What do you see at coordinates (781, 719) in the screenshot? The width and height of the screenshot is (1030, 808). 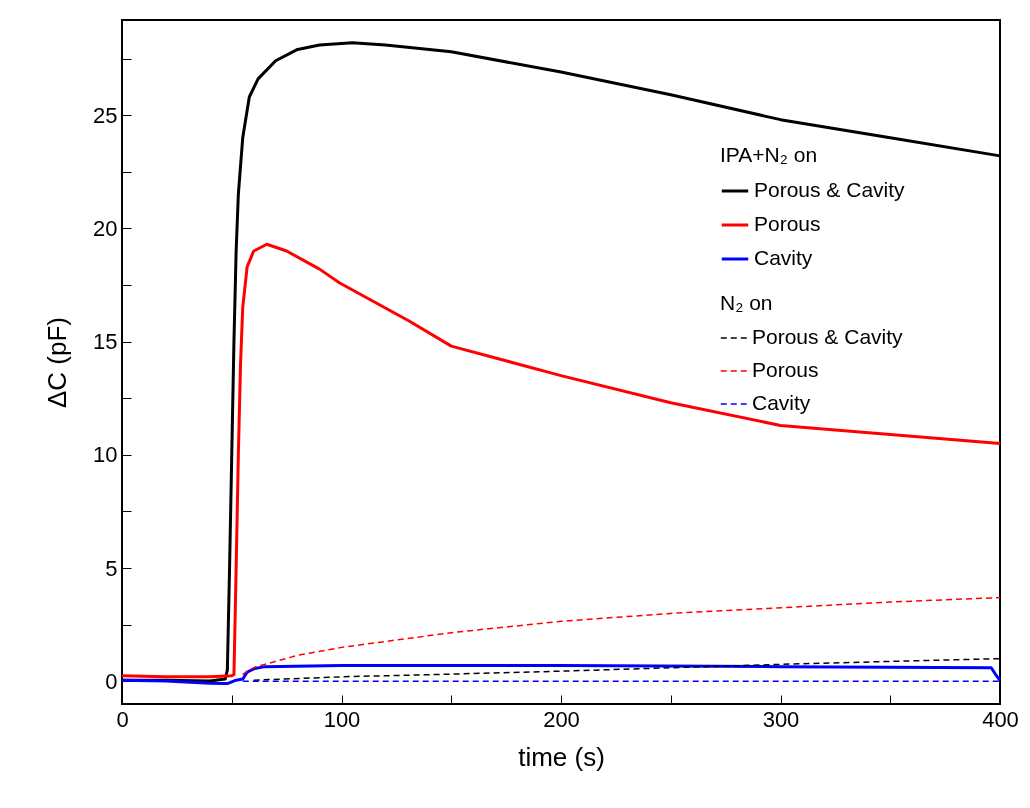 I see `x-tick-label: 300` at bounding box center [781, 719].